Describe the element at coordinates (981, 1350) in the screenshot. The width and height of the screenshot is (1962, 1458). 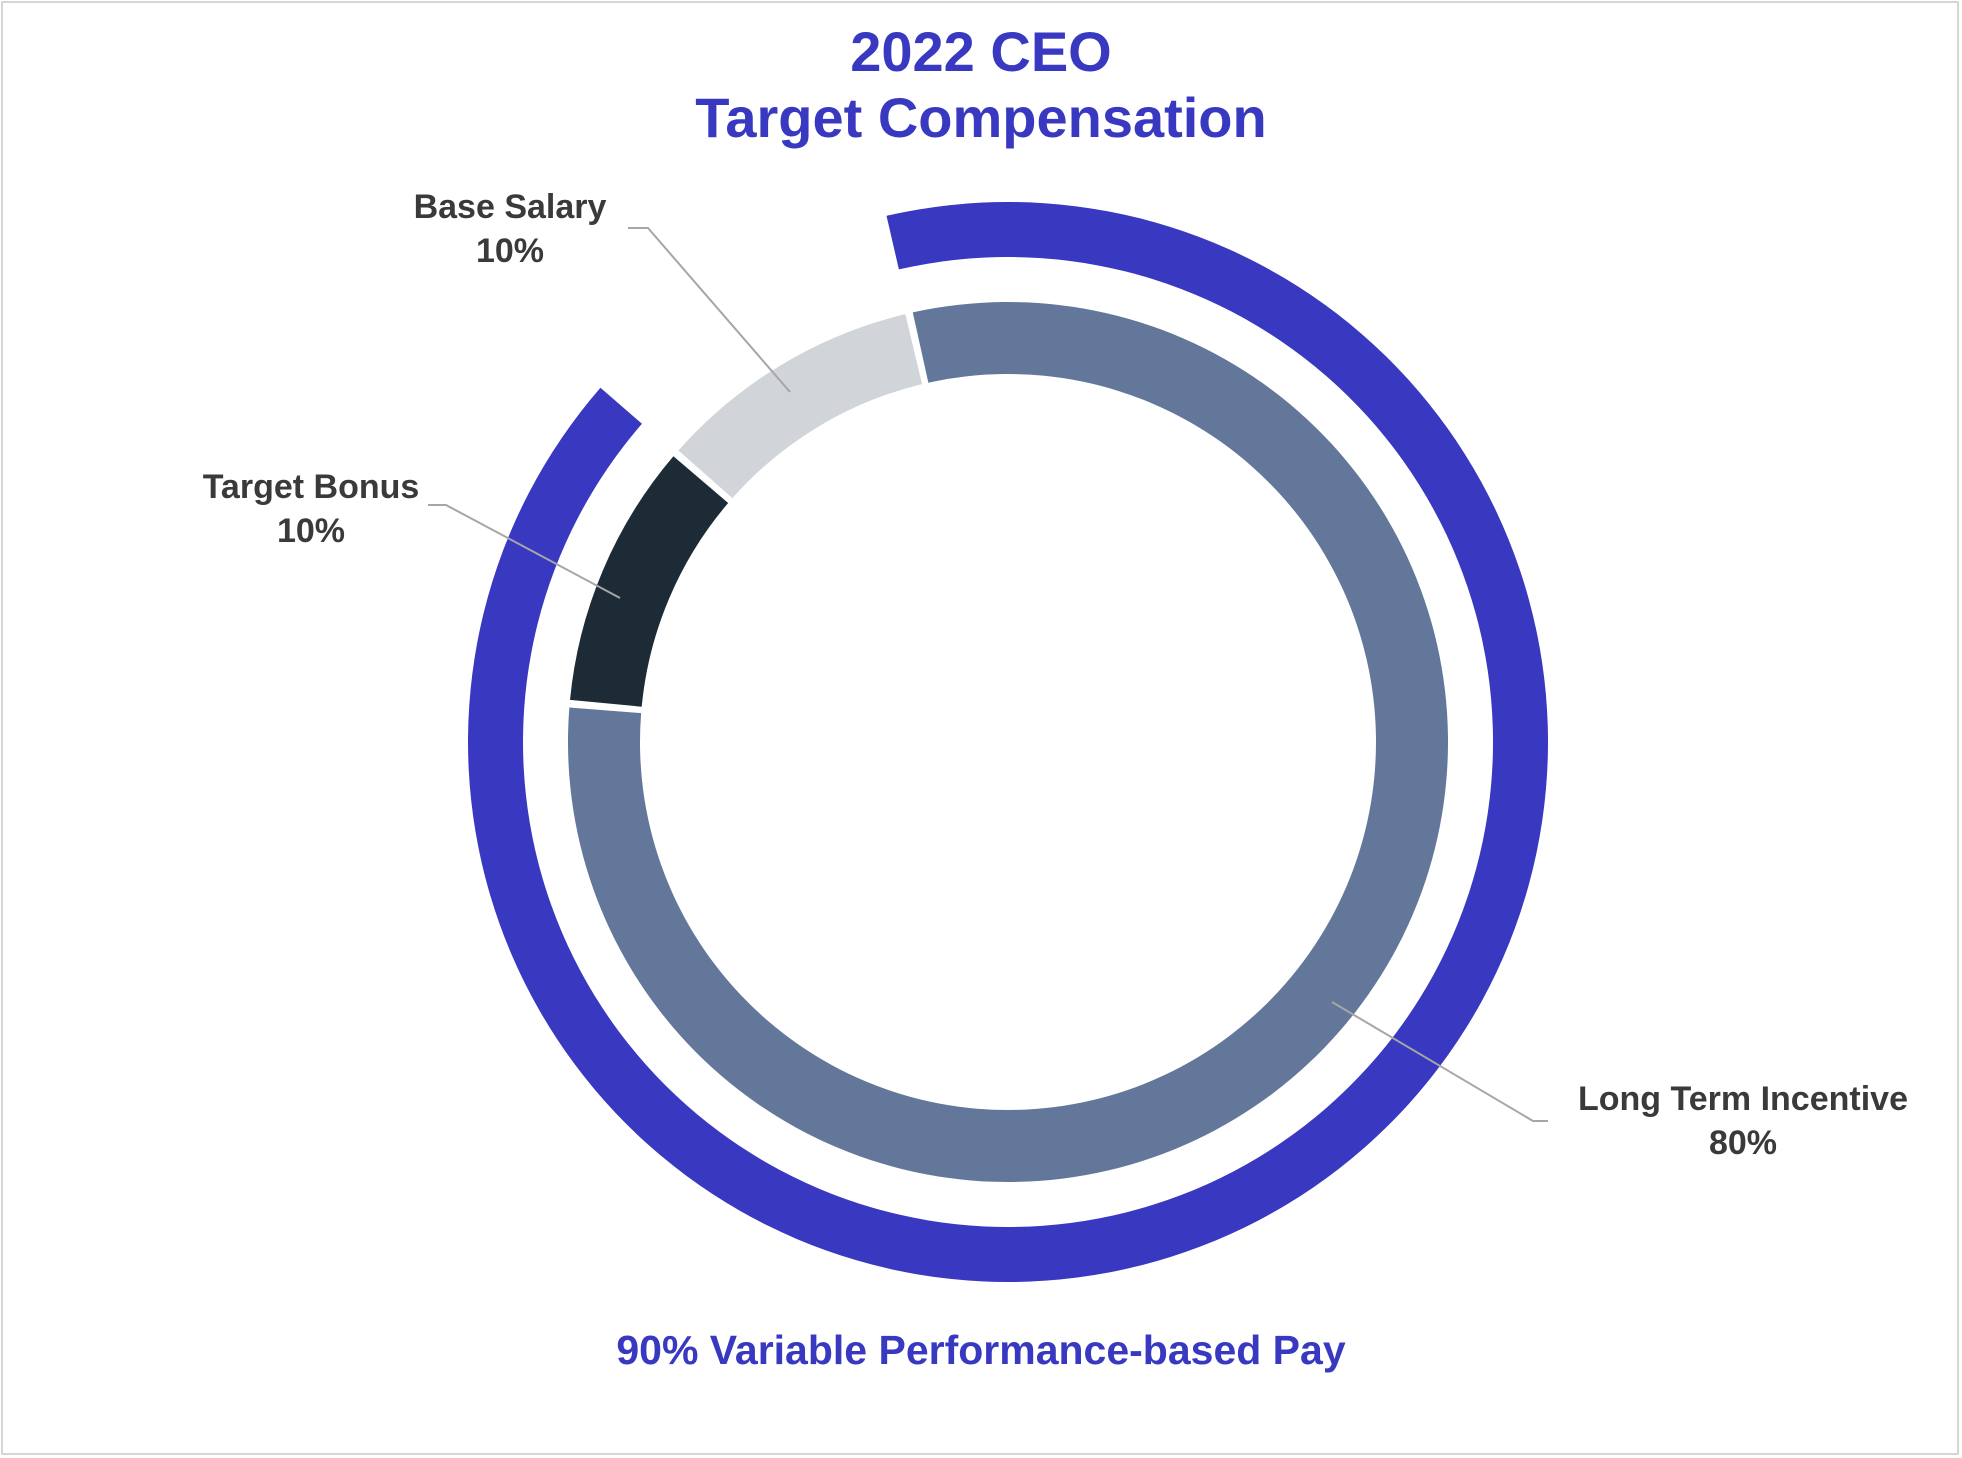
I see `variable-pay-label: 90% Variable Performance-based Pay` at that location.